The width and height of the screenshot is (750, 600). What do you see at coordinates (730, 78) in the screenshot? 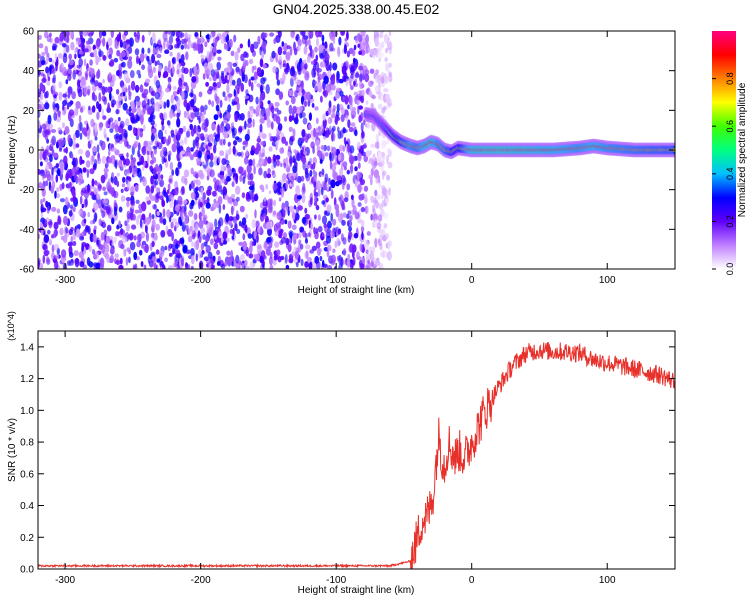
I see `colorbar-tick-label: 0.8` at bounding box center [730, 78].